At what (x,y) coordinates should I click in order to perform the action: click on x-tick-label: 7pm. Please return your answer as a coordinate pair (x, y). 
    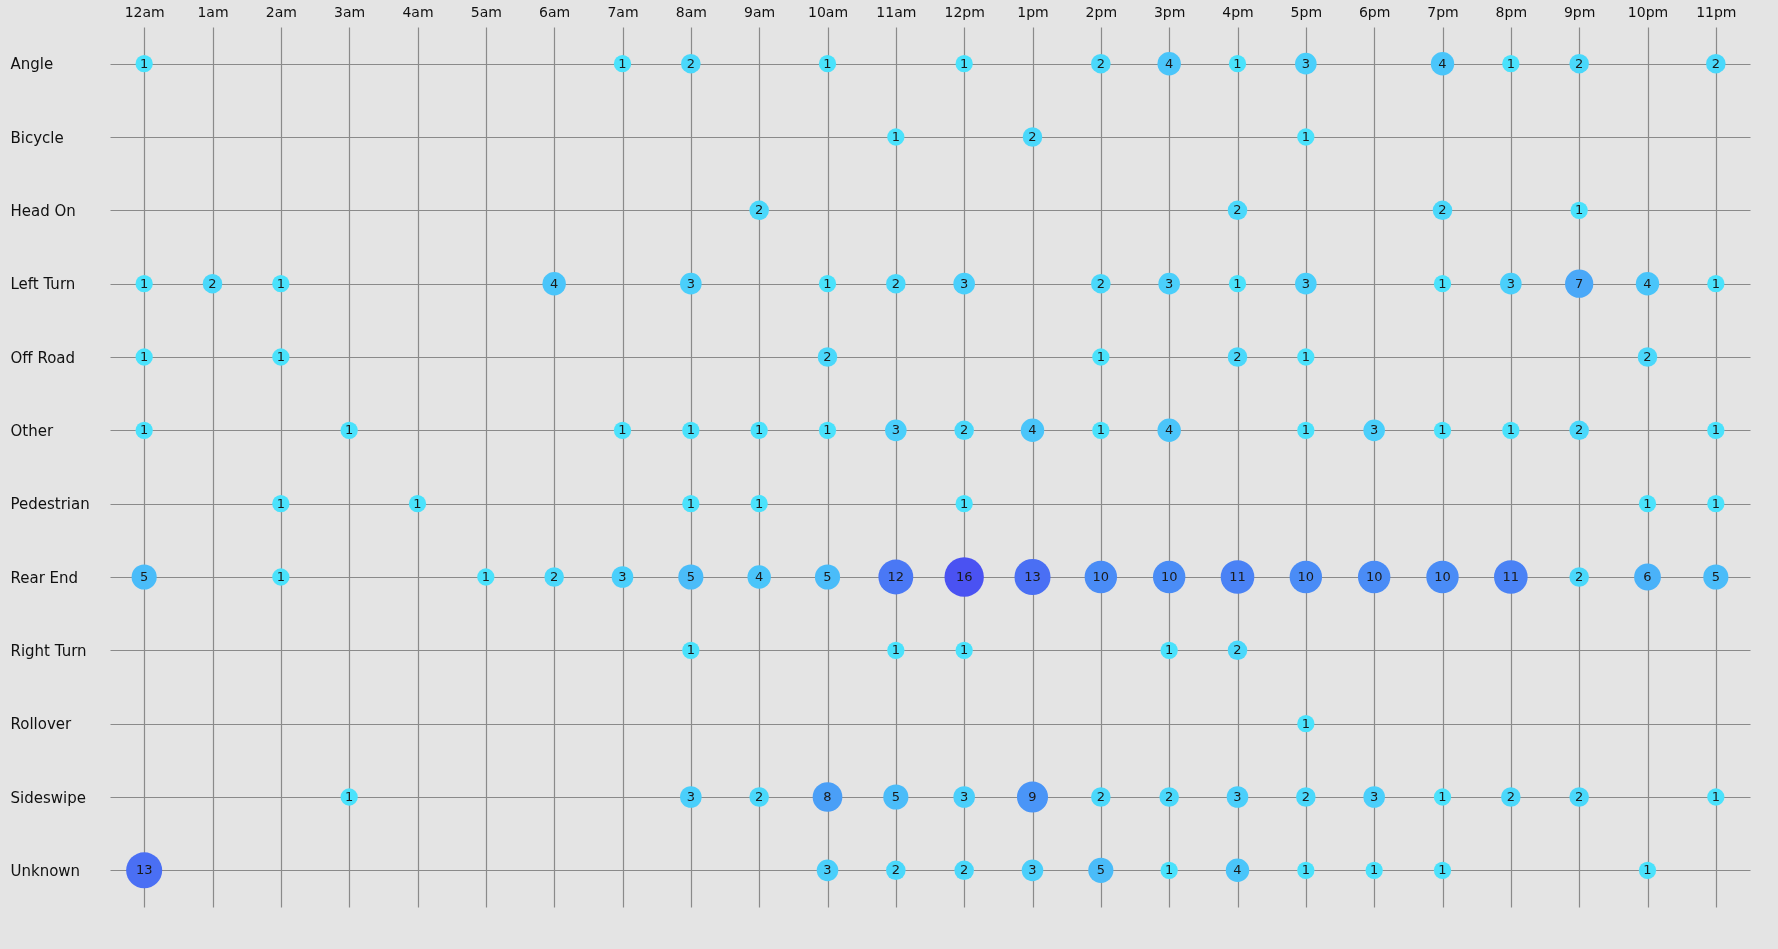
    Looking at the image, I should click on (1443, 11).